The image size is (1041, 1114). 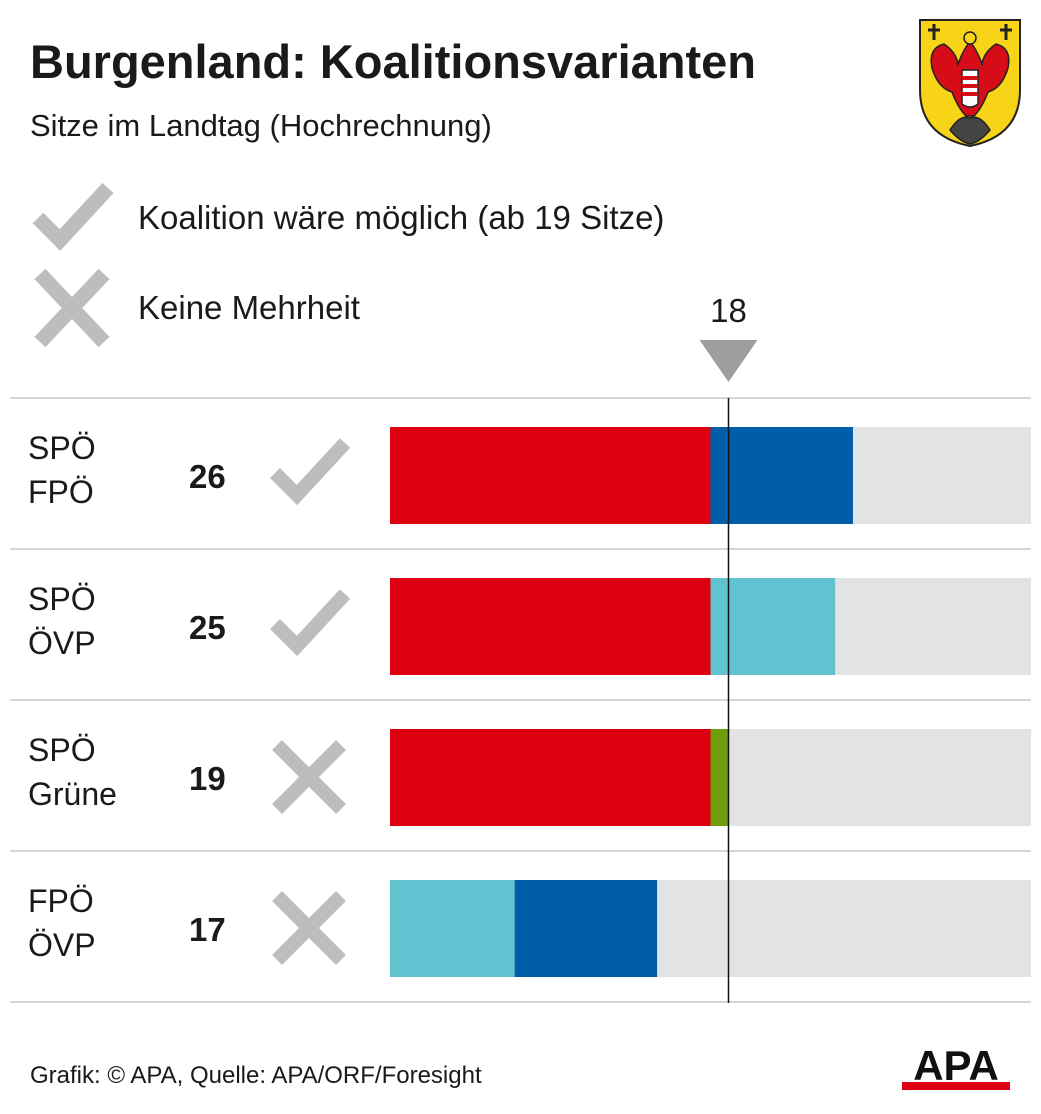 I want to click on apa-logo: APA, so click(x=956, y=1067).